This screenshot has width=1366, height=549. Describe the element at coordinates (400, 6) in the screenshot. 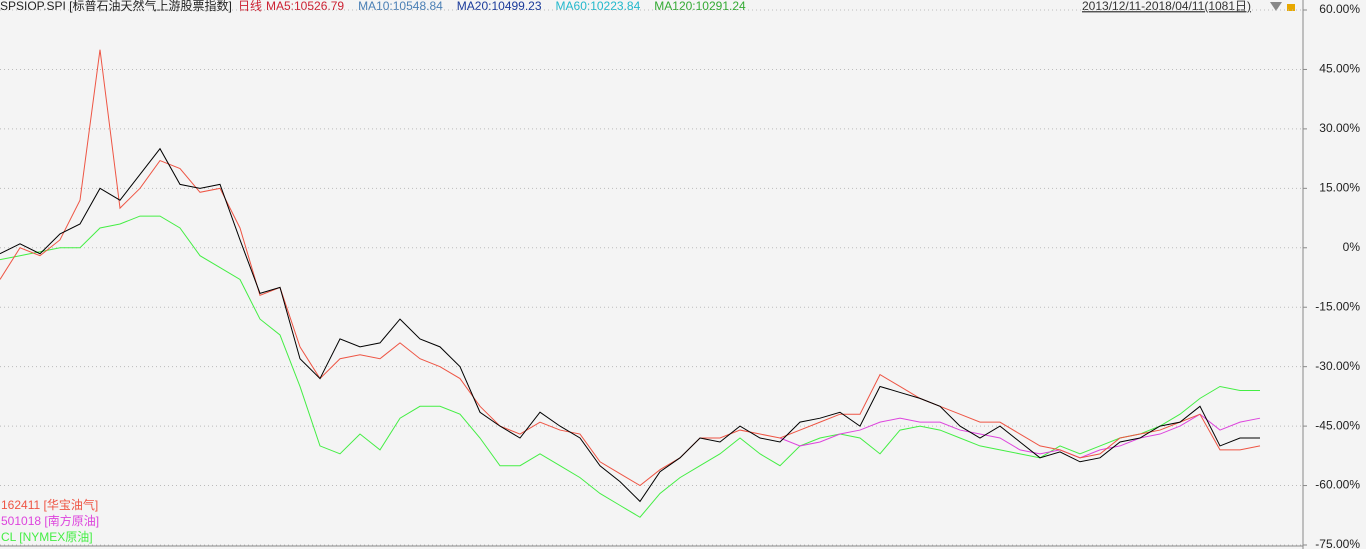

I see `indicator: MA10:10548.84` at that location.